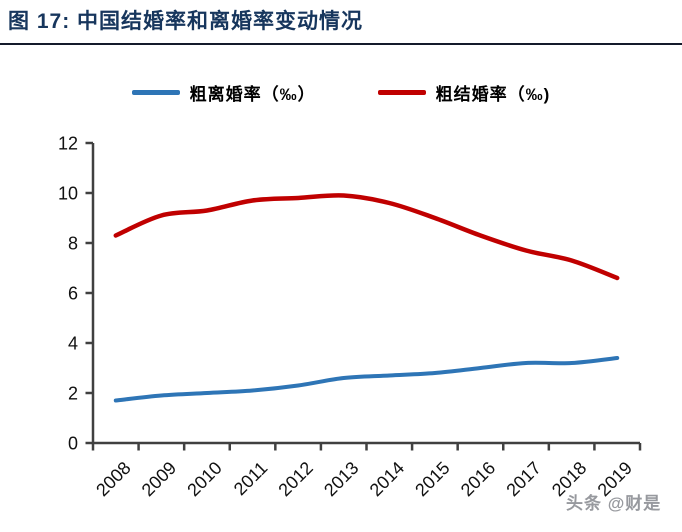 The image size is (682, 532). Describe the element at coordinates (73, 394) in the screenshot. I see `svg-text: 2` at that location.